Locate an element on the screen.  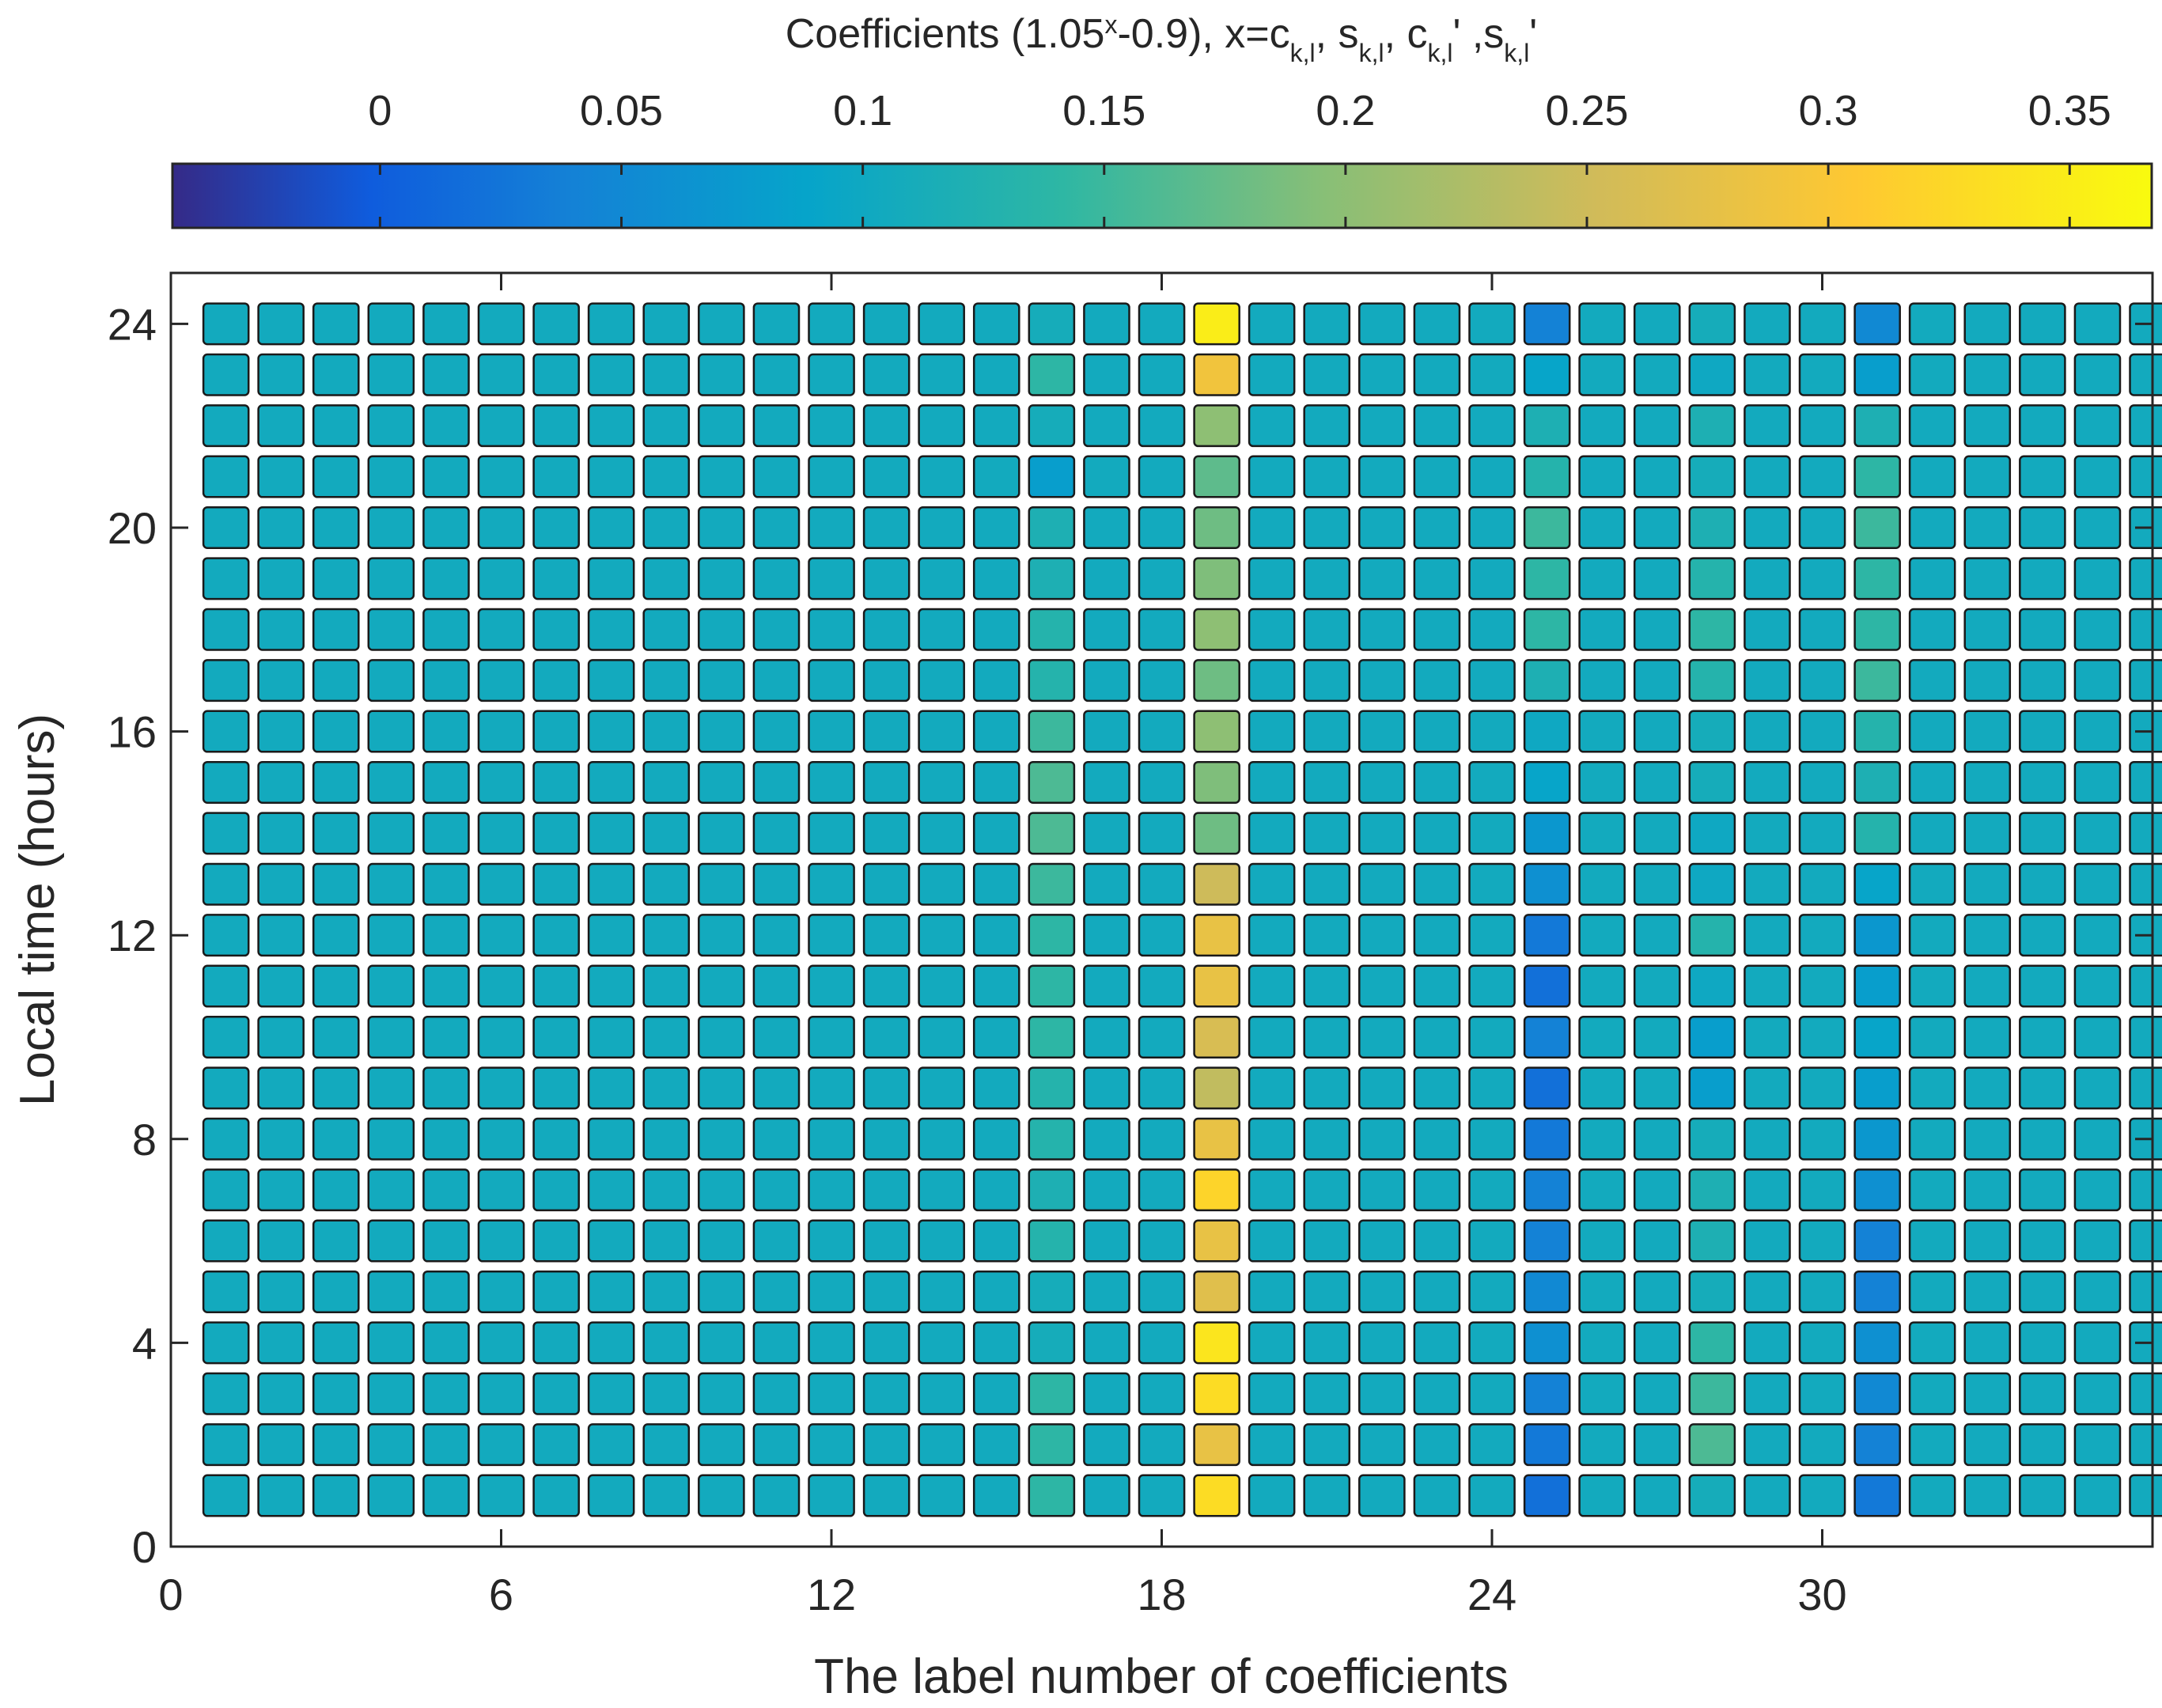
colorbar-tick-label: 0.25 is located at coordinates (1586, 111).